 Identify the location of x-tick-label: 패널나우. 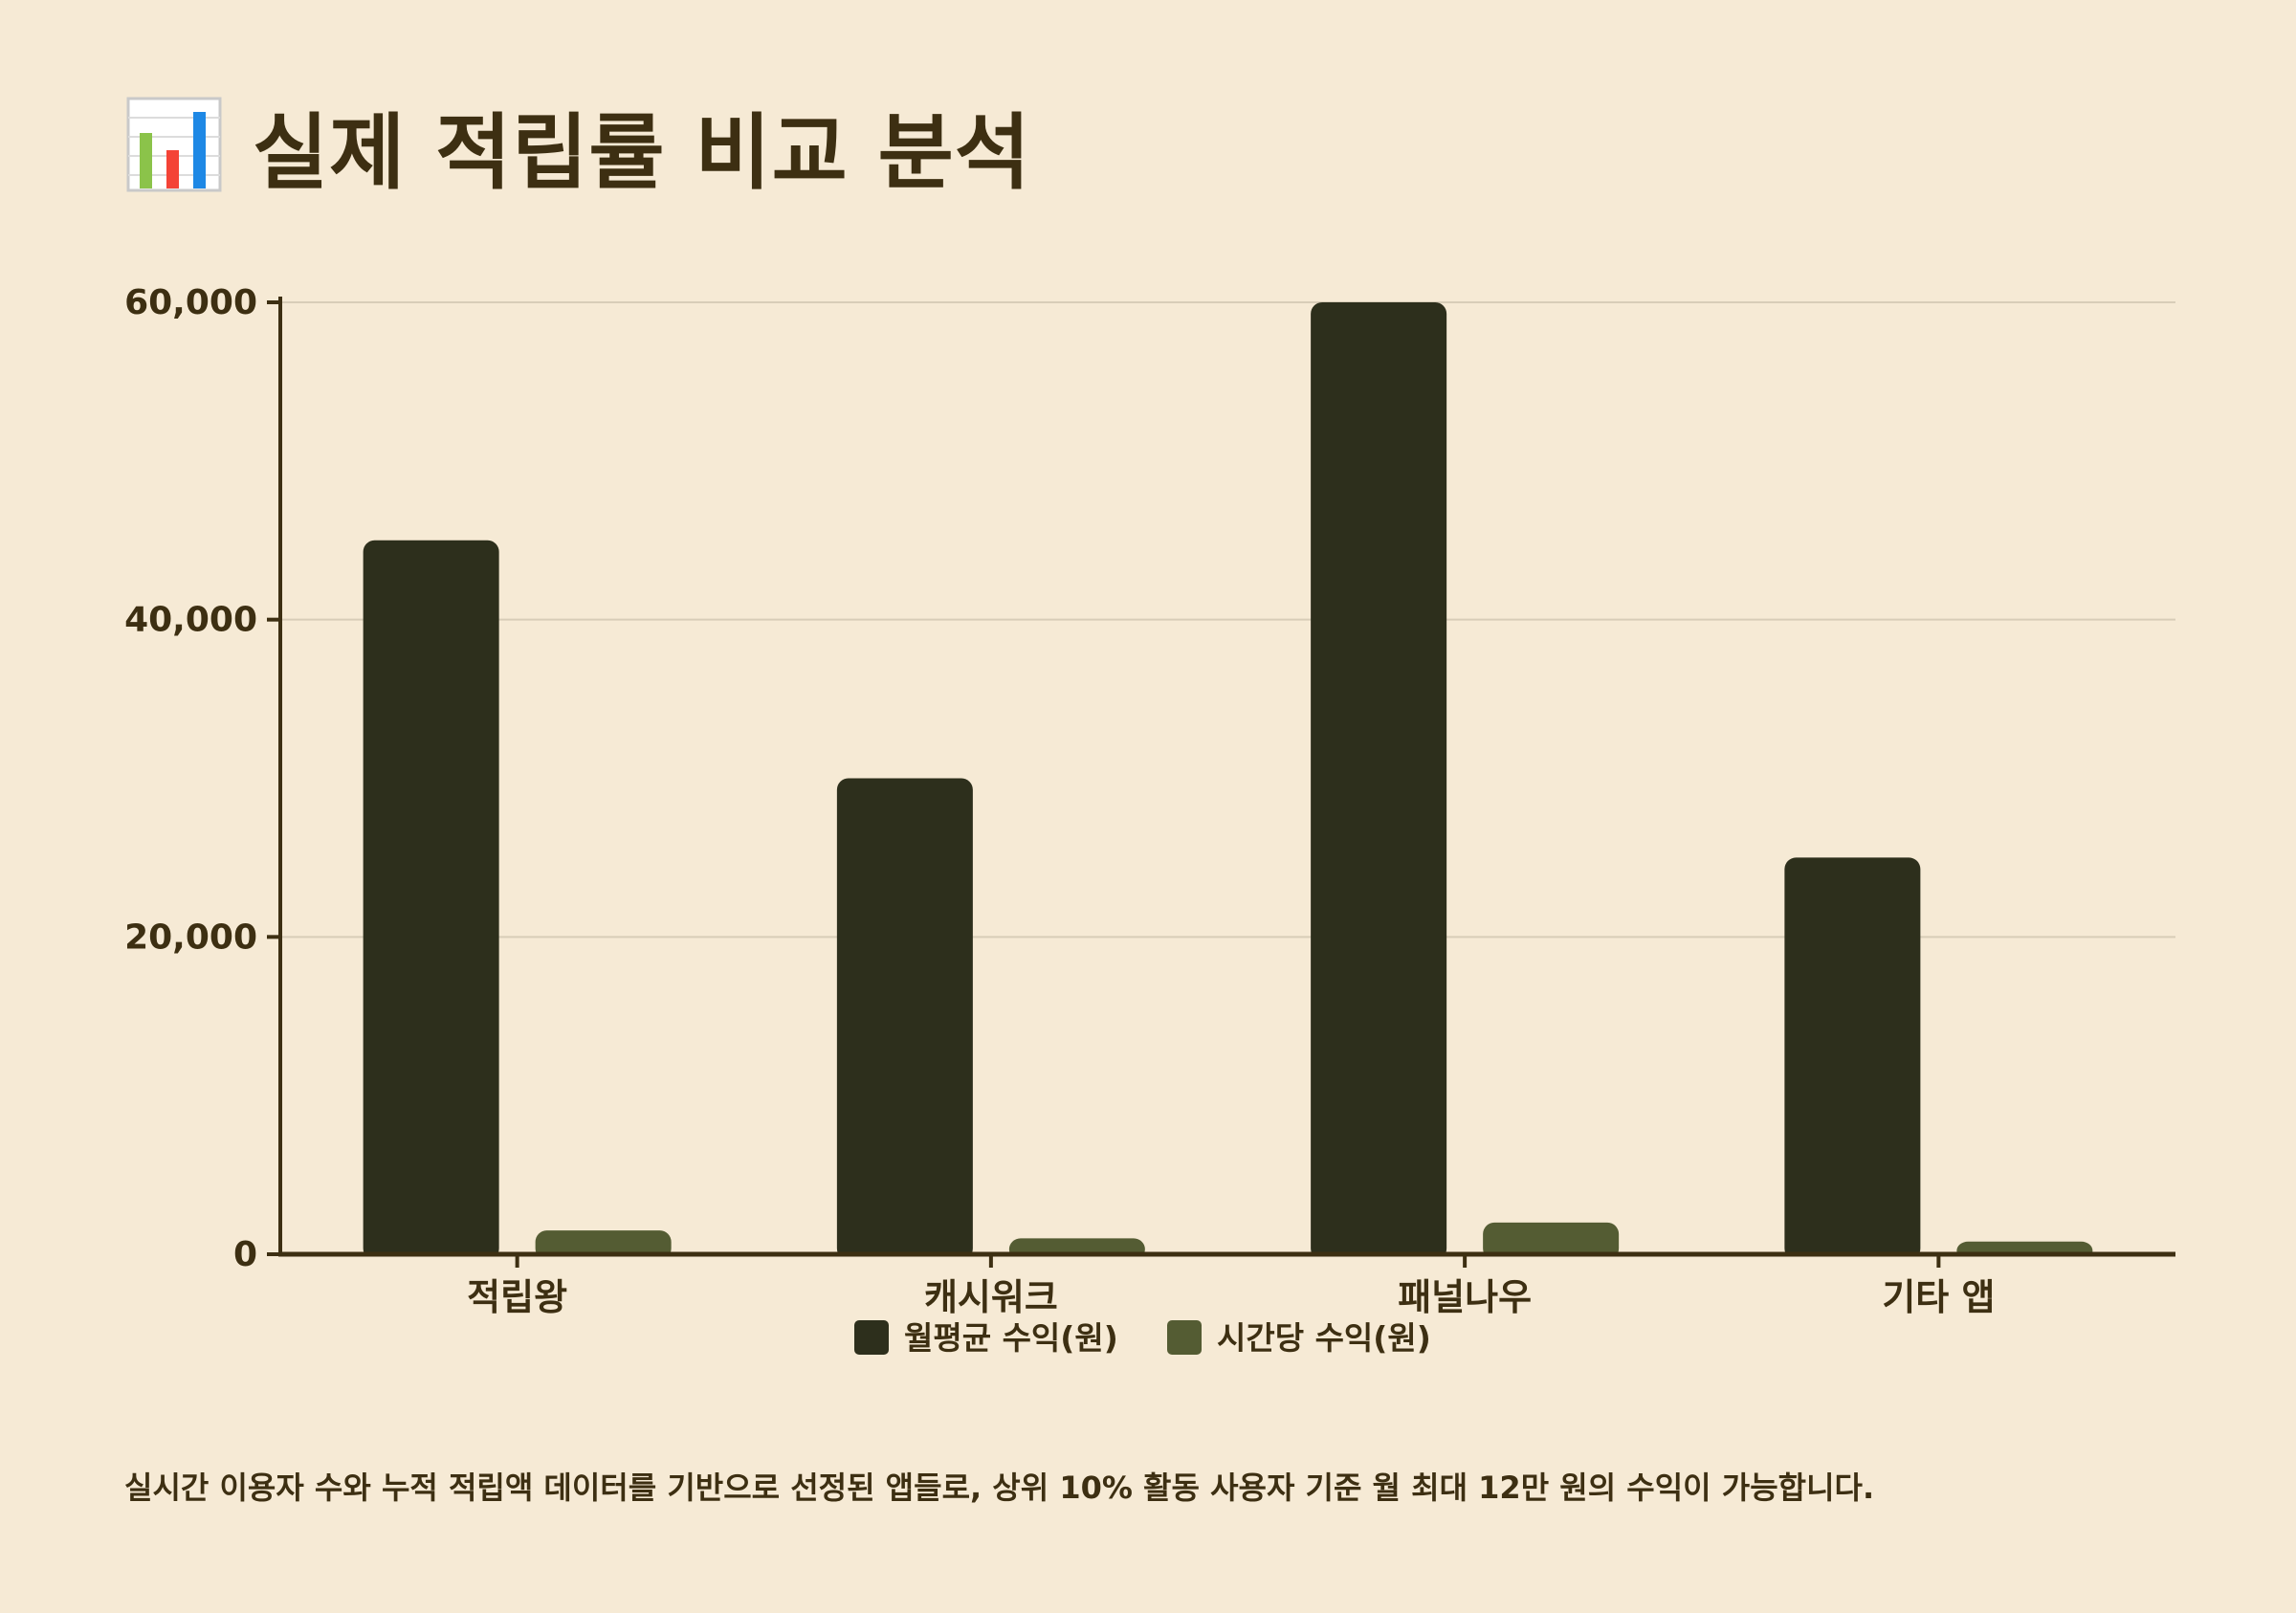
(1465, 1297).